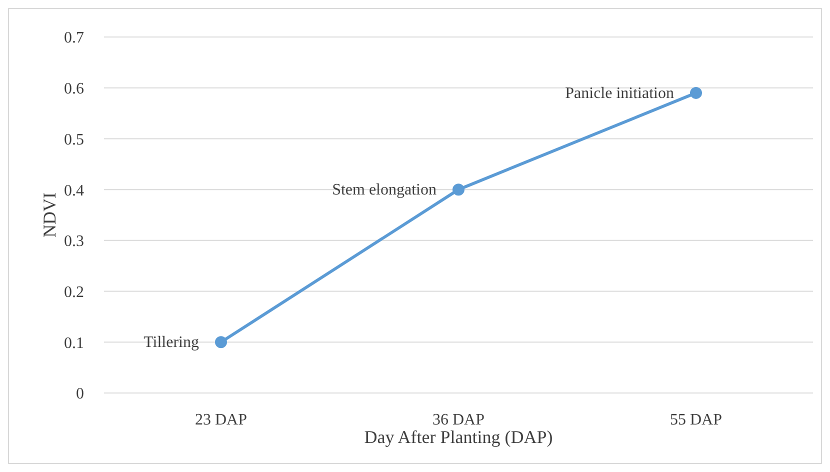  What do you see at coordinates (74, 343) in the screenshot?
I see `y-tick-label: 0.1` at bounding box center [74, 343].